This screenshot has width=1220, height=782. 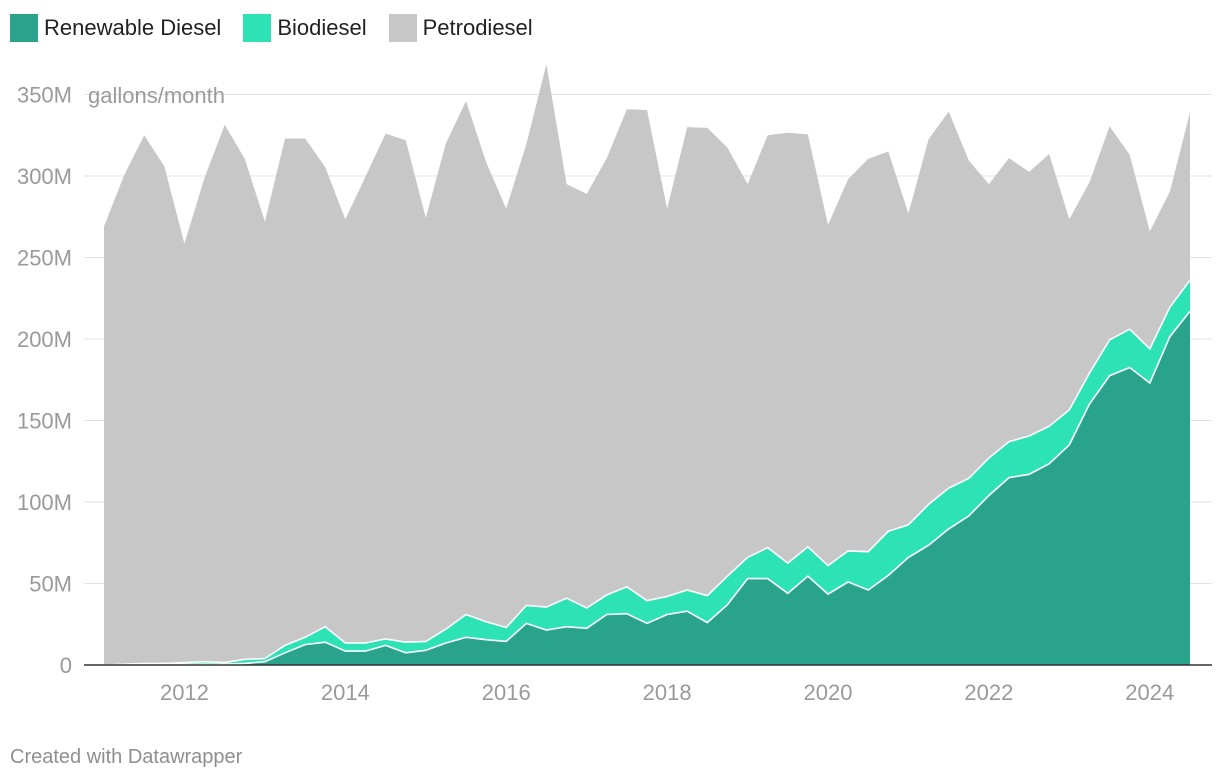 I want to click on x-tick-label: 2018, so click(x=667, y=692).